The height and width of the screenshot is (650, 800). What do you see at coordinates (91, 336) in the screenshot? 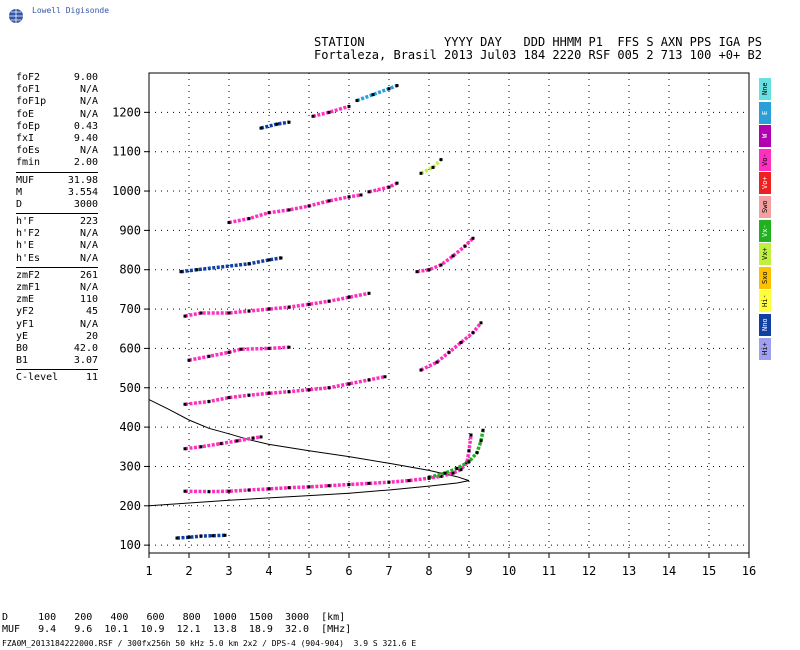
I see `param-value: 20` at bounding box center [91, 336].